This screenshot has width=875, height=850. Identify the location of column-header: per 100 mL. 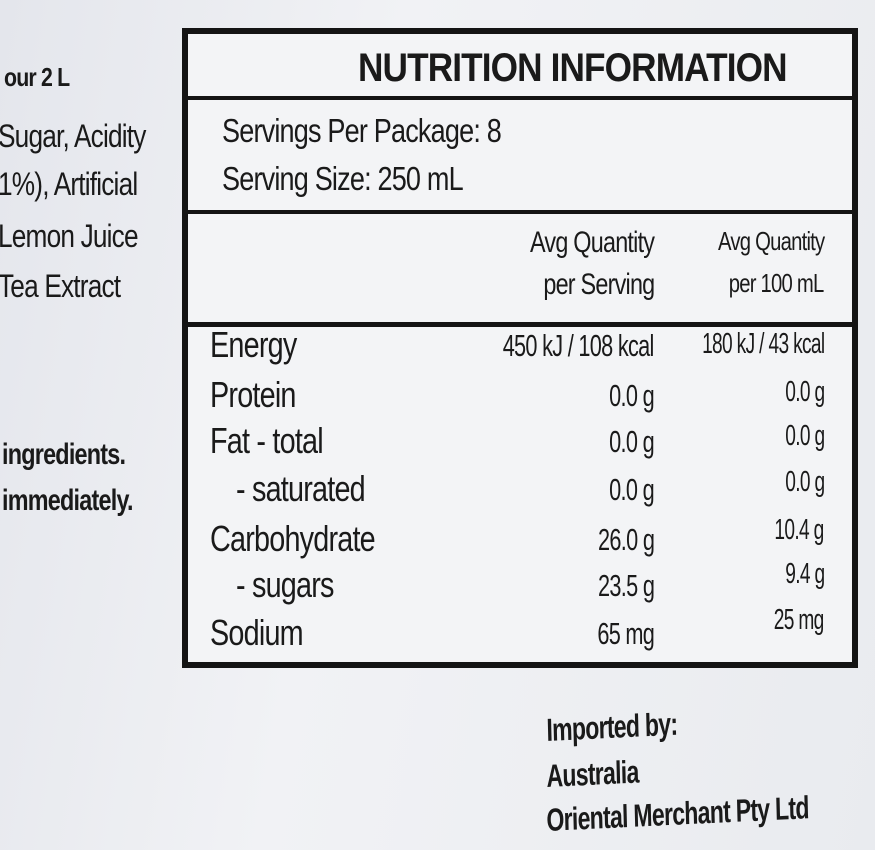
(777, 283).